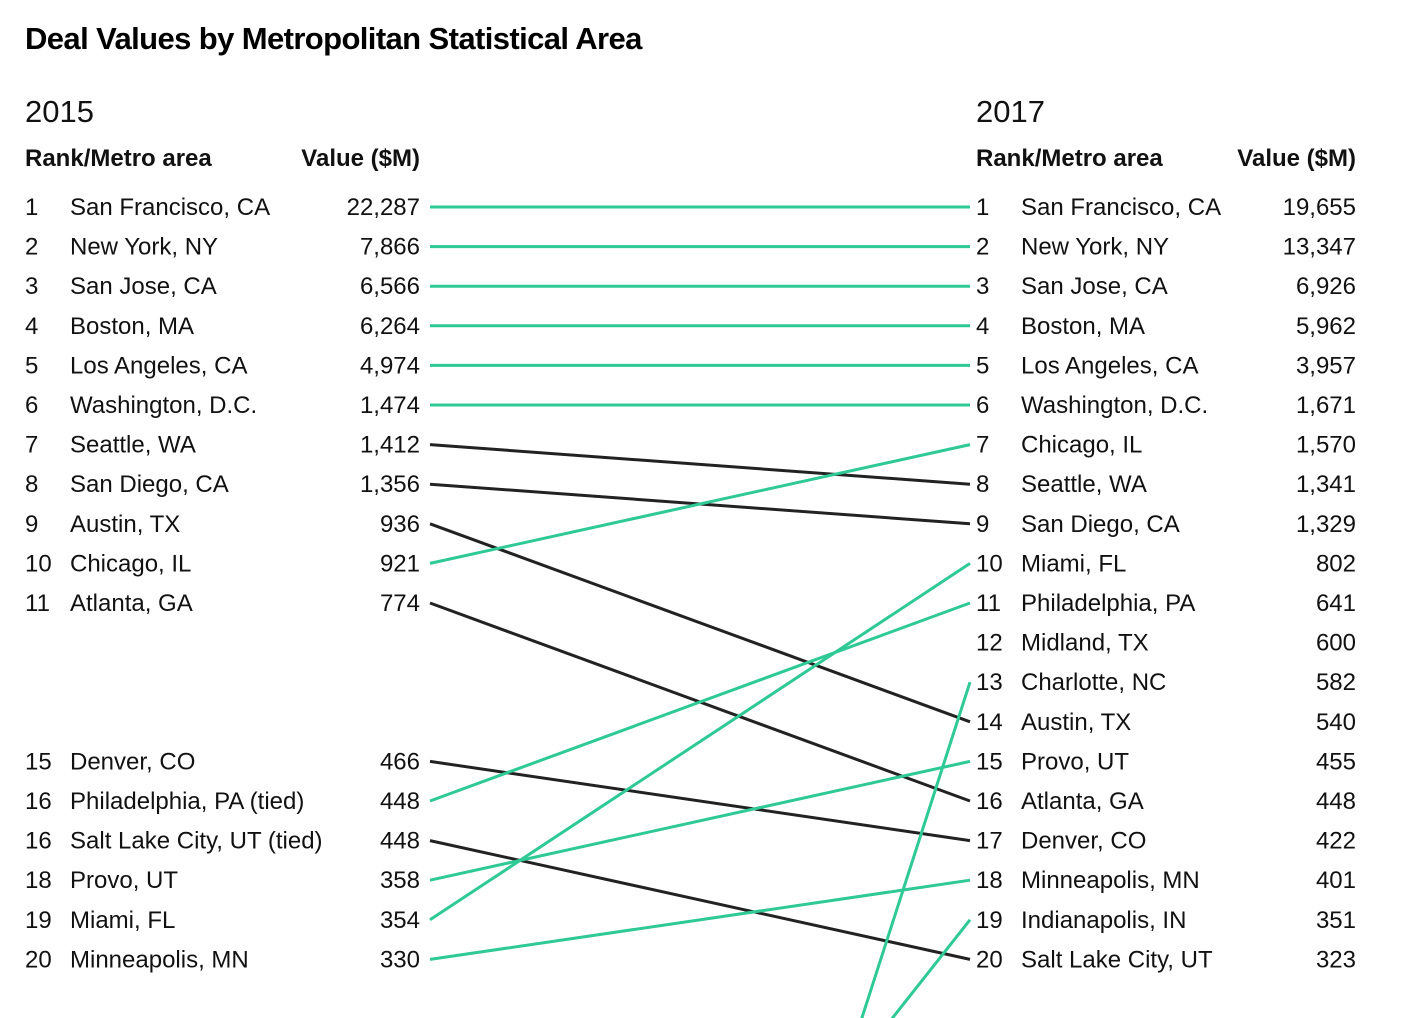 This screenshot has height=1018, width=1410. I want to click on right-rank: 13, so click(989, 682).